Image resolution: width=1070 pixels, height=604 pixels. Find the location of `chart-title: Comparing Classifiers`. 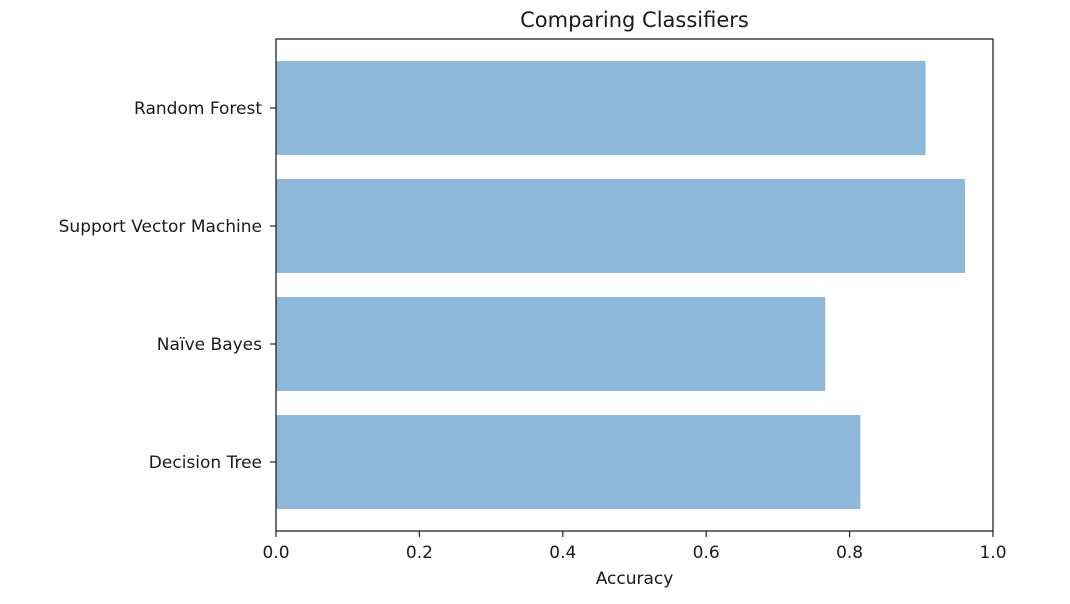

chart-title: Comparing Classifiers is located at coordinates (634, 20).